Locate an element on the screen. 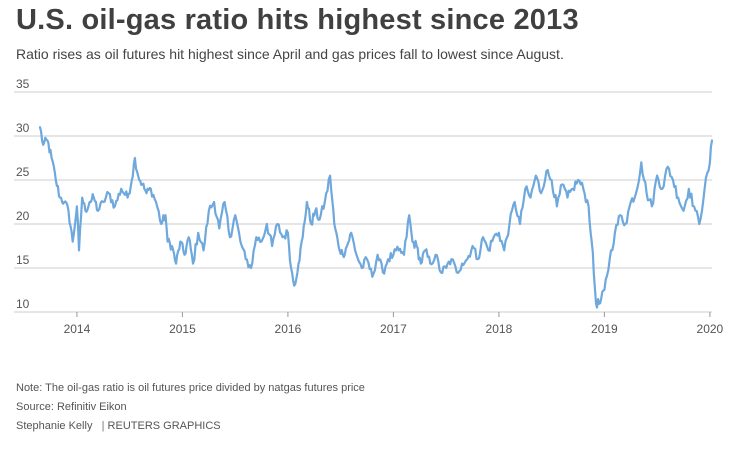 Image resolution: width=740 pixels, height=450 pixels. x-tick-label-2019: 2019 is located at coordinates (604, 329).